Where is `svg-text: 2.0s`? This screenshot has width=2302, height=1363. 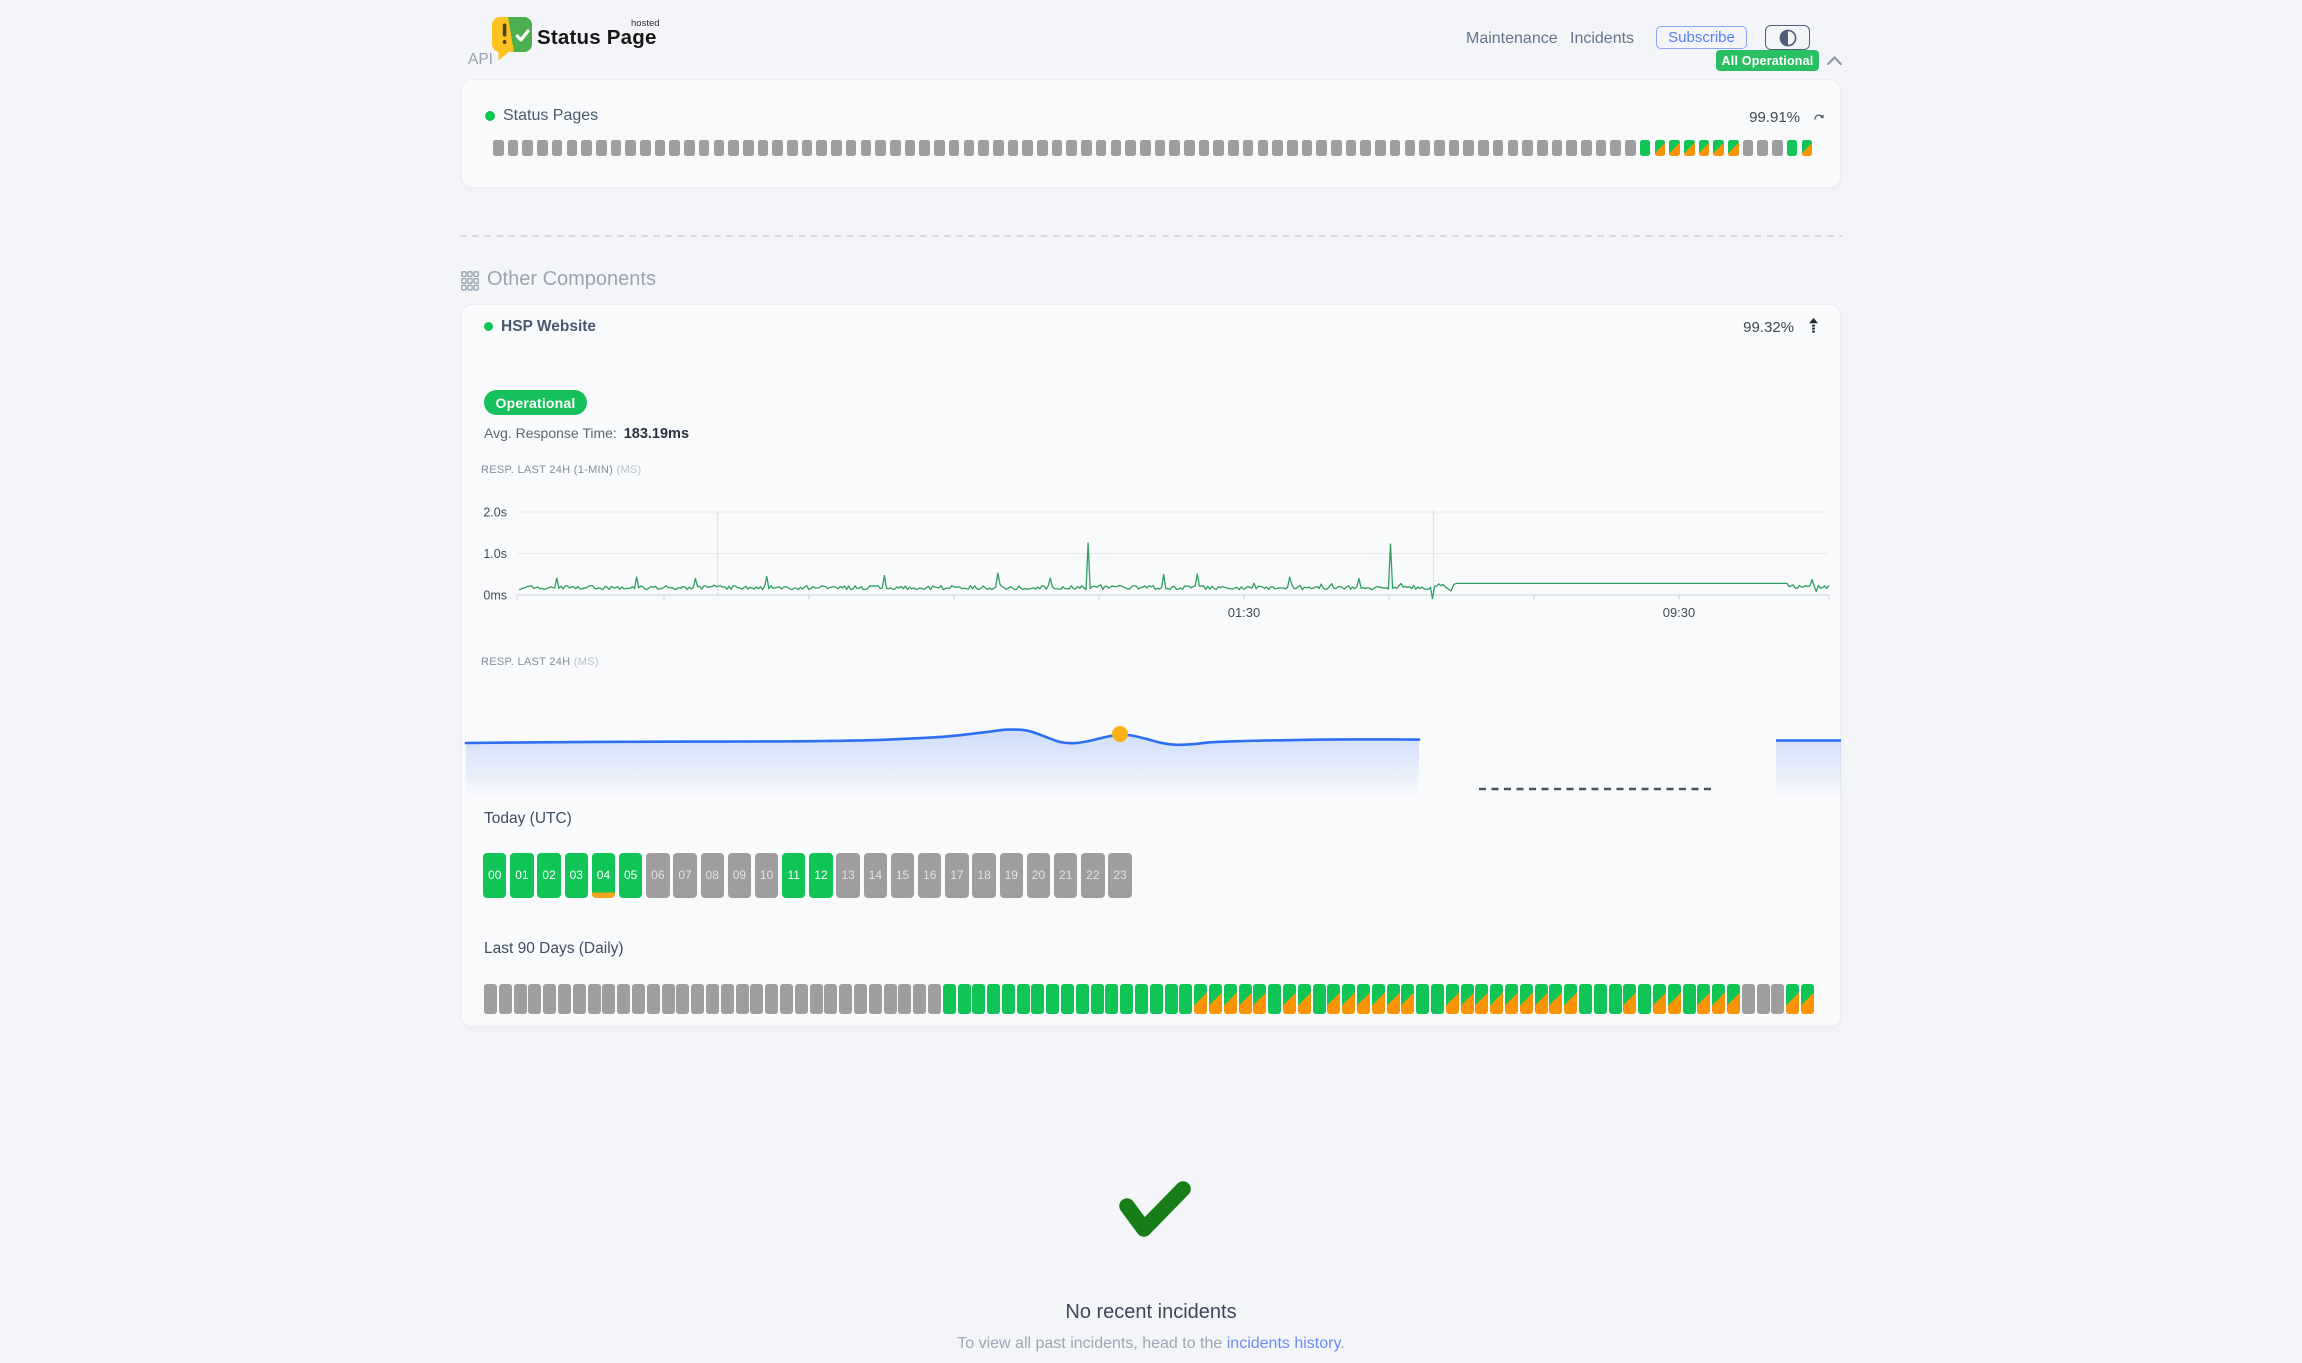
svg-text: 2.0s is located at coordinates (495, 513).